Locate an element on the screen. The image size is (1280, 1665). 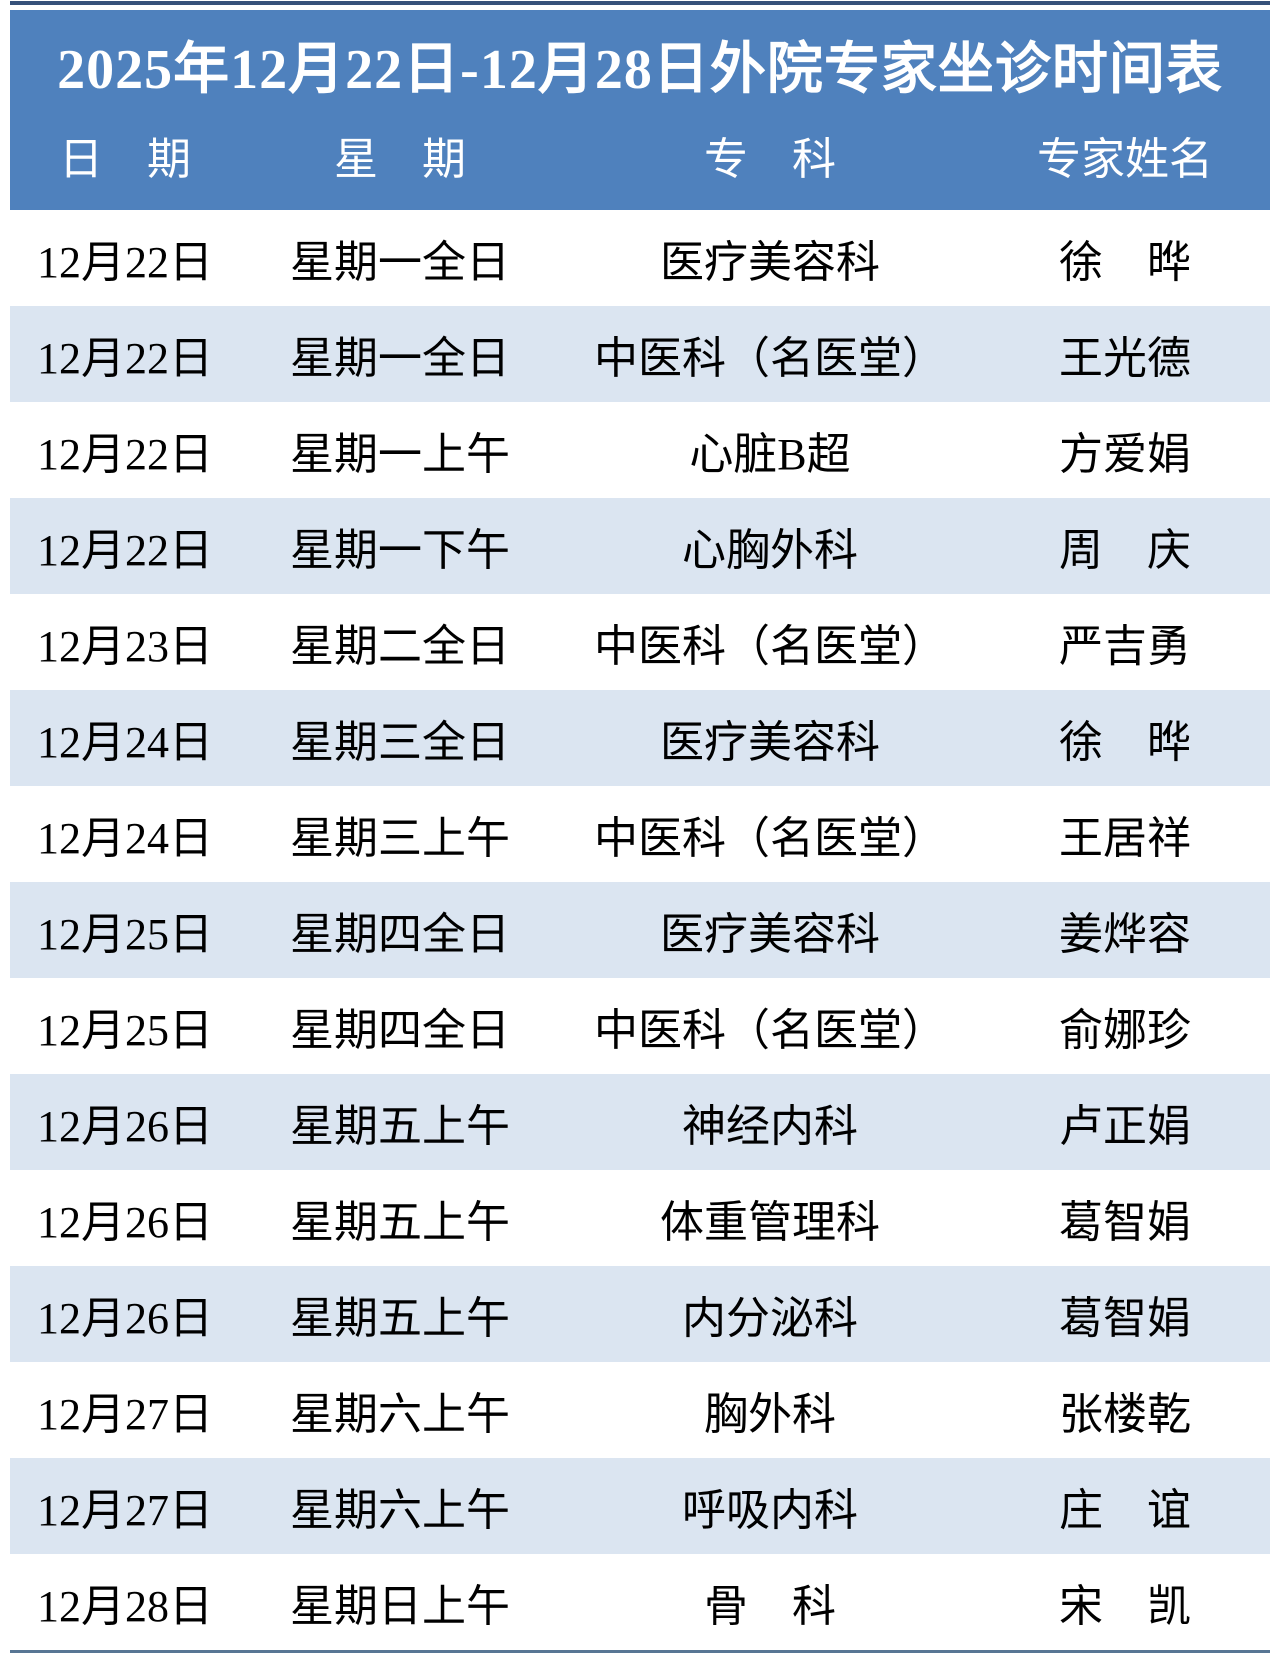
cell-weekday: 星期三上午 is located at coordinates (400, 838).